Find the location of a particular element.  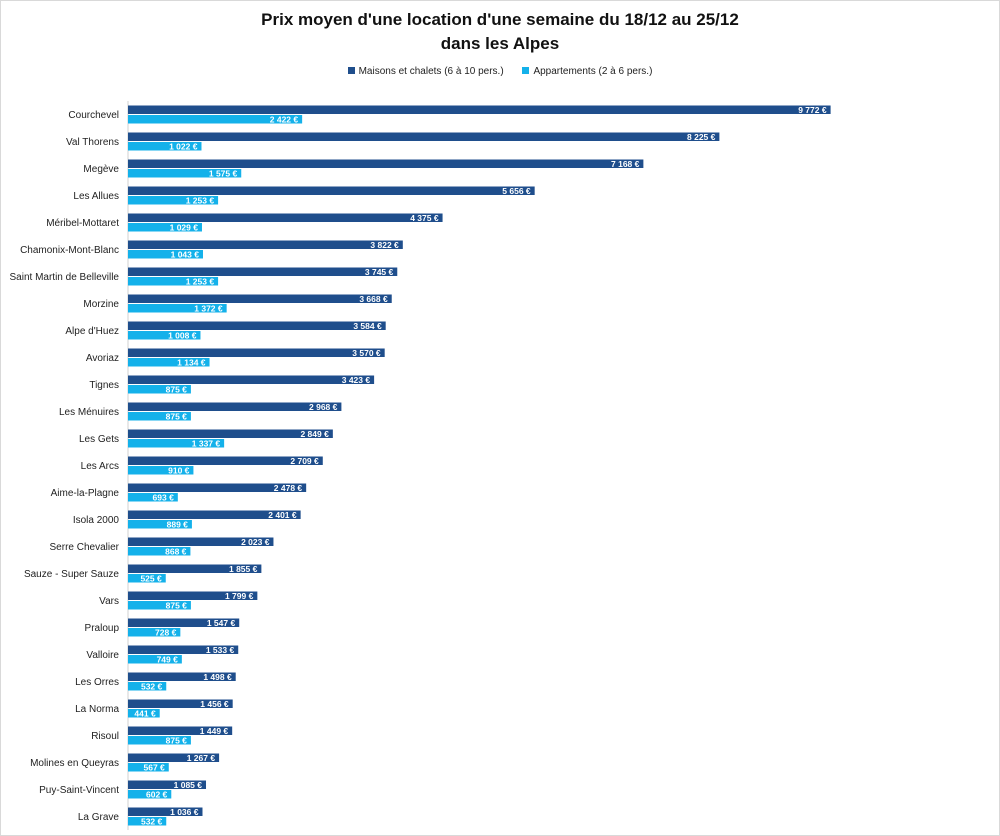

data-label-apartments: 1 022 € is located at coordinates (183, 146).